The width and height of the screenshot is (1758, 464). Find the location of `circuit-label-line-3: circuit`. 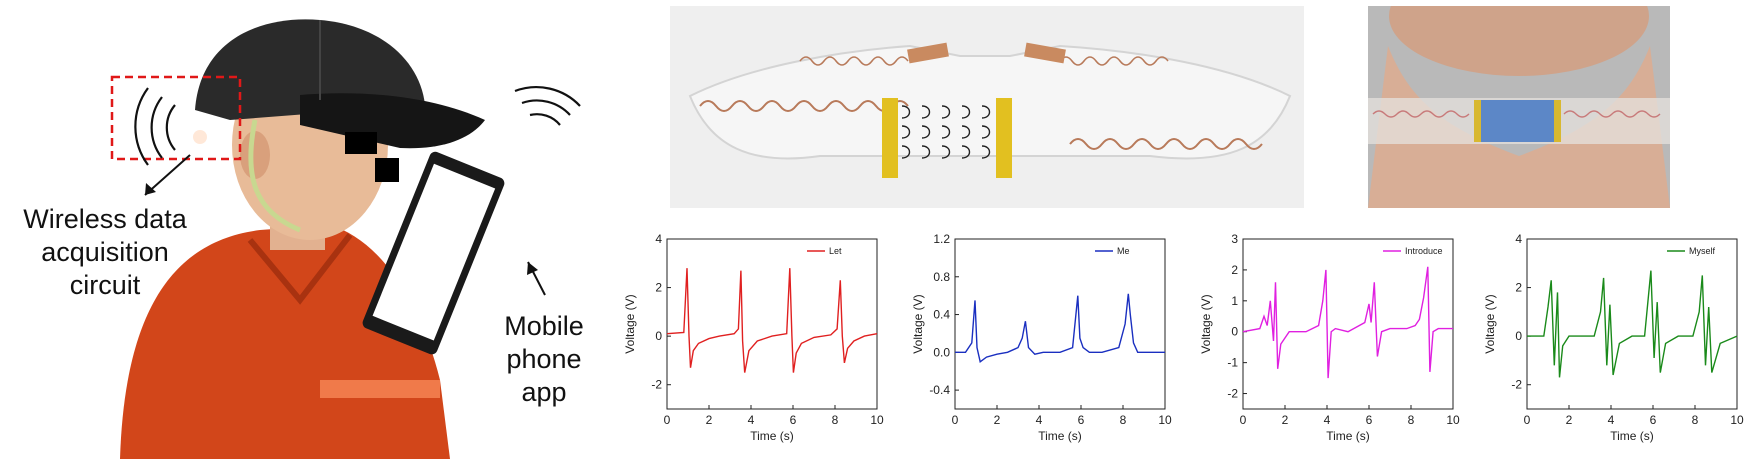

circuit-label-line-3: circuit is located at coordinates (105, 285).